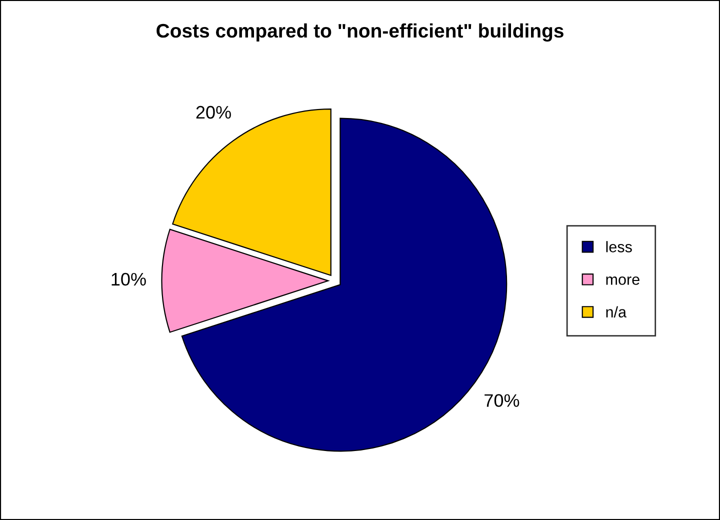 The image size is (720, 520). What do you see at coordinates (213, 112) in the screenshot?
I see `data-label: 20%` at bounding box center [213, 112].